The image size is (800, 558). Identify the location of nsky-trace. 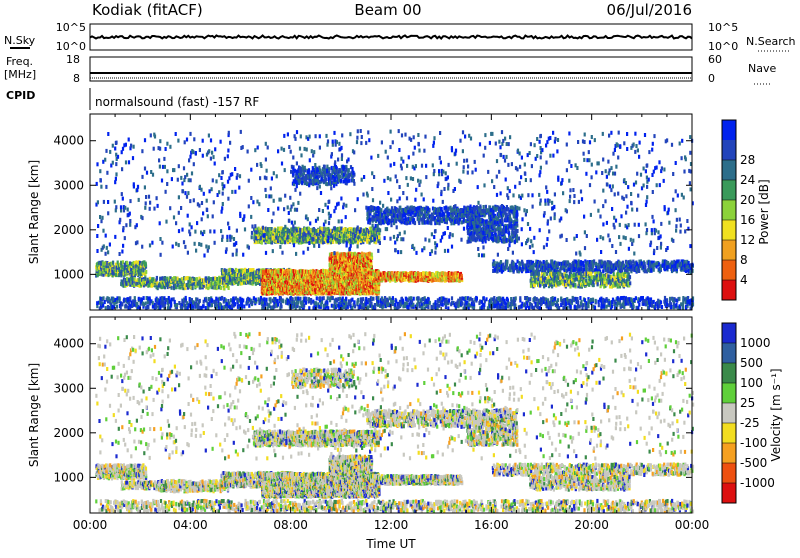
(391, 37).